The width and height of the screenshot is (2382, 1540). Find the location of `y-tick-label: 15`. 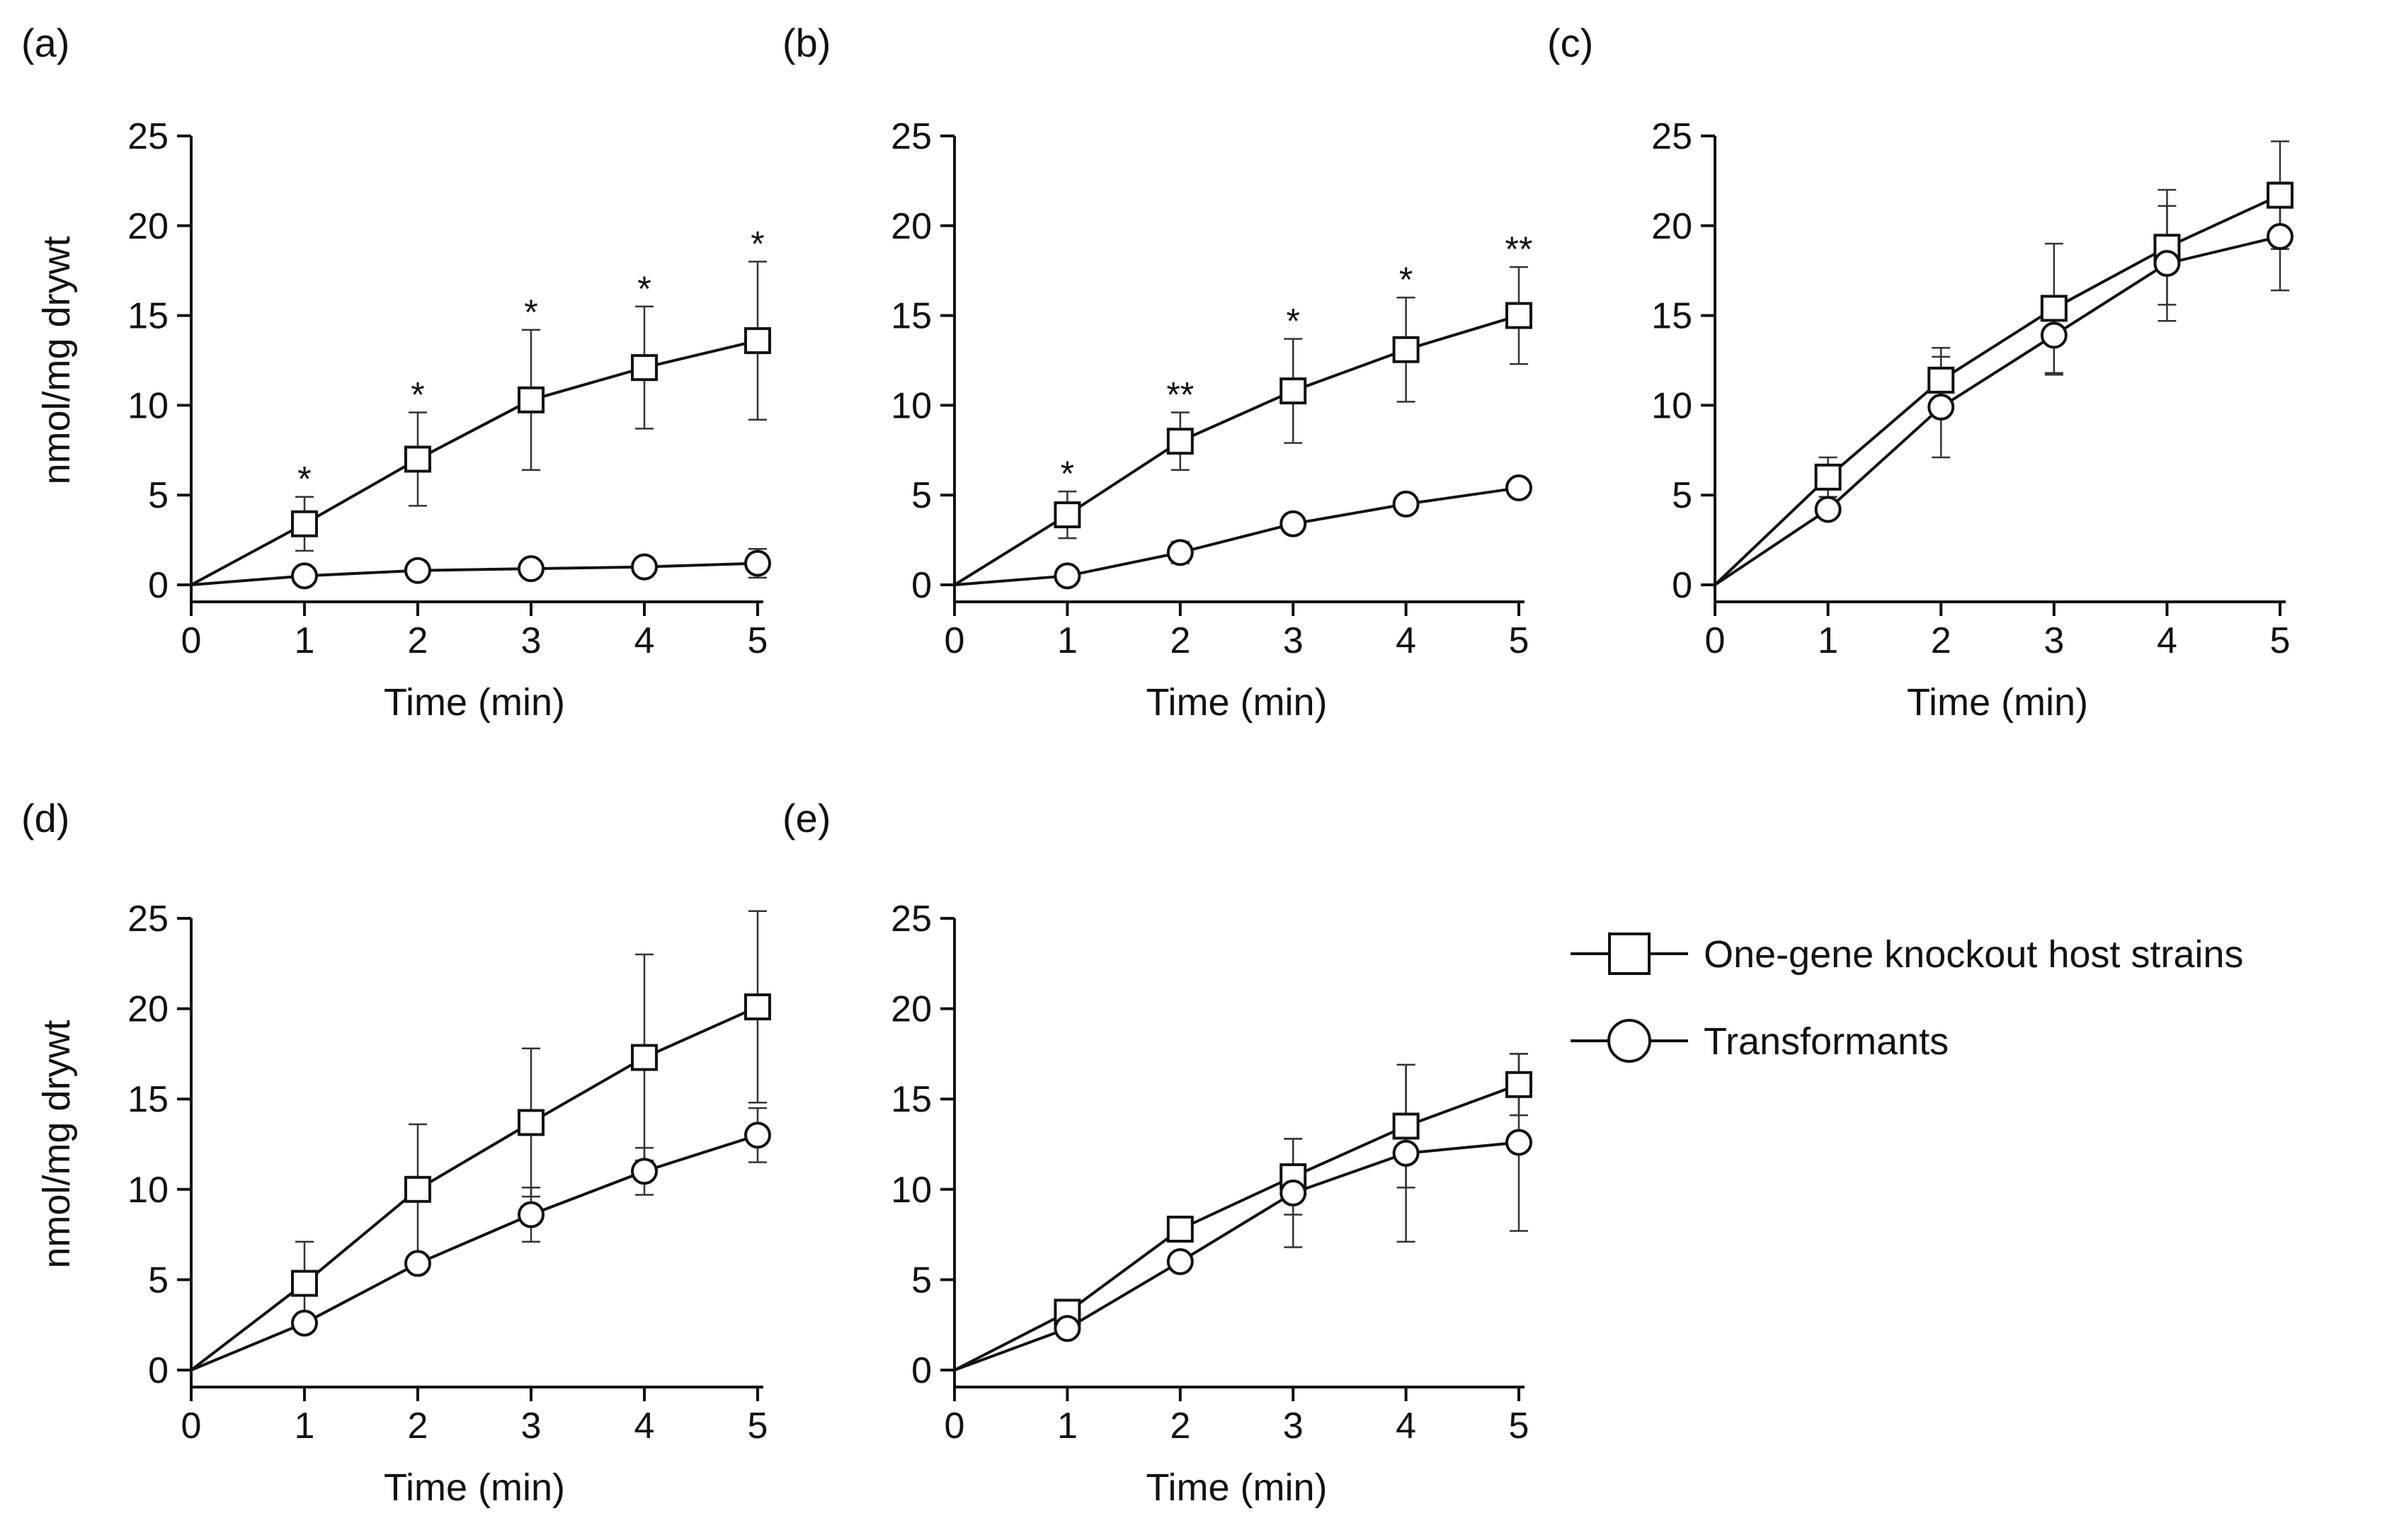

y-tick-label: 15 is located at coordinates (148, 1100).